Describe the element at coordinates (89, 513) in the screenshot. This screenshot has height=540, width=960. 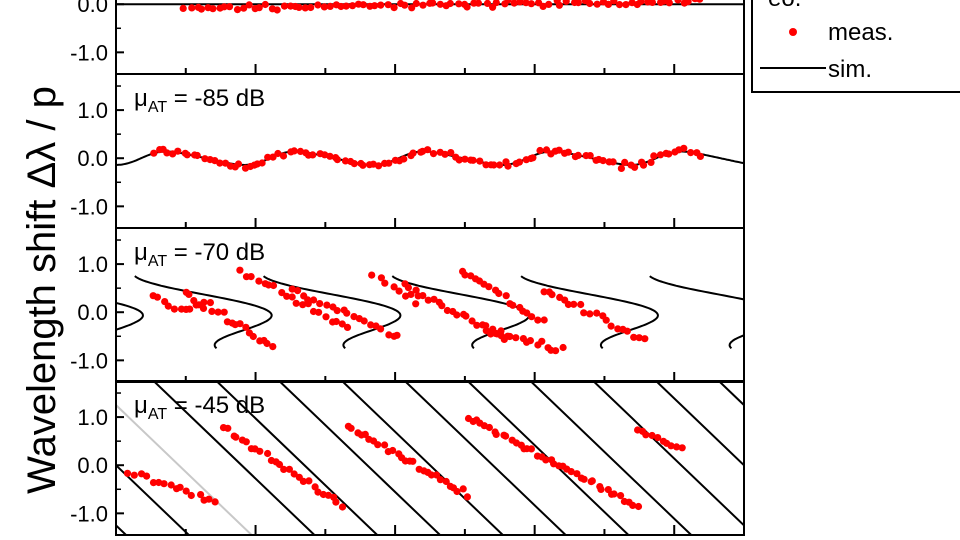
I see `y-tick-label: -1.0` at that location.